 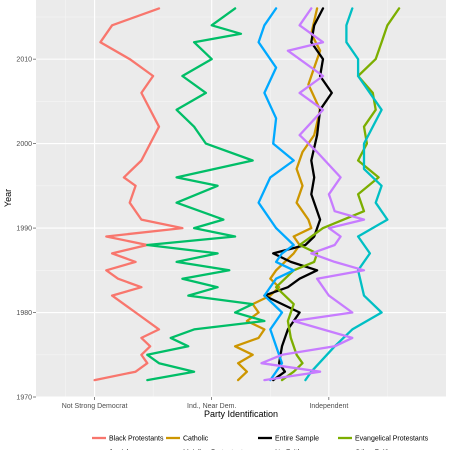 I want to click on y-axis-ticks: 1970 1980 1990 2000 2010, so click(x=26, y=229).